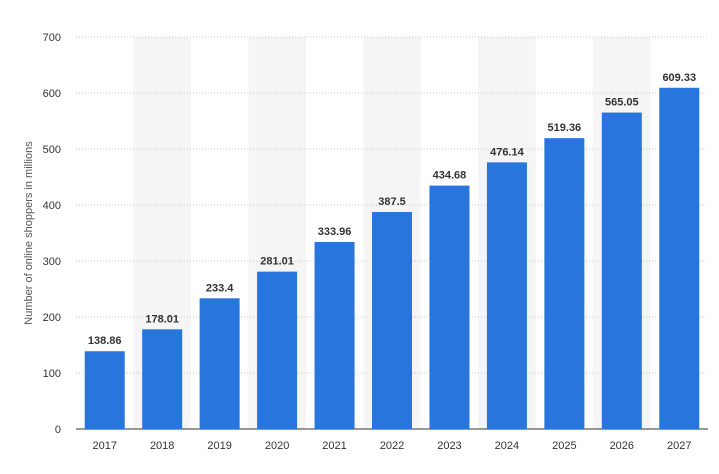 The width and height of the screenshot is (719, 474). What do you see at coordinates (564, 284) in the screenshot?
I see `bar-2025` at bounding box center [564, 284].